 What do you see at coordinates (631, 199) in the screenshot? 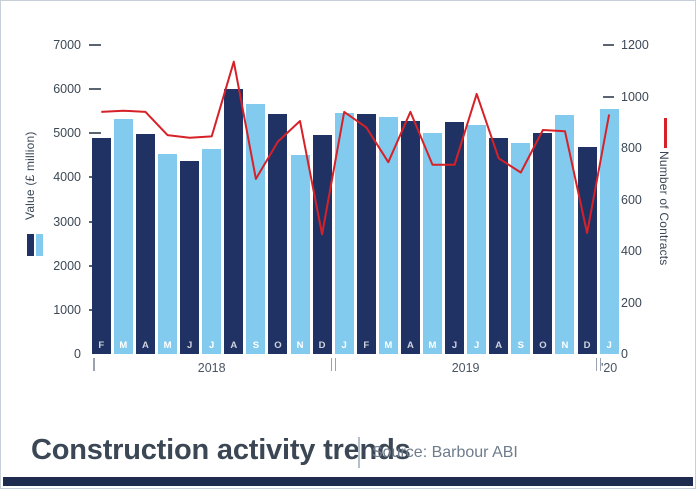
I see `right-axis-tick-label: 600` at bounding box center [631, 199].